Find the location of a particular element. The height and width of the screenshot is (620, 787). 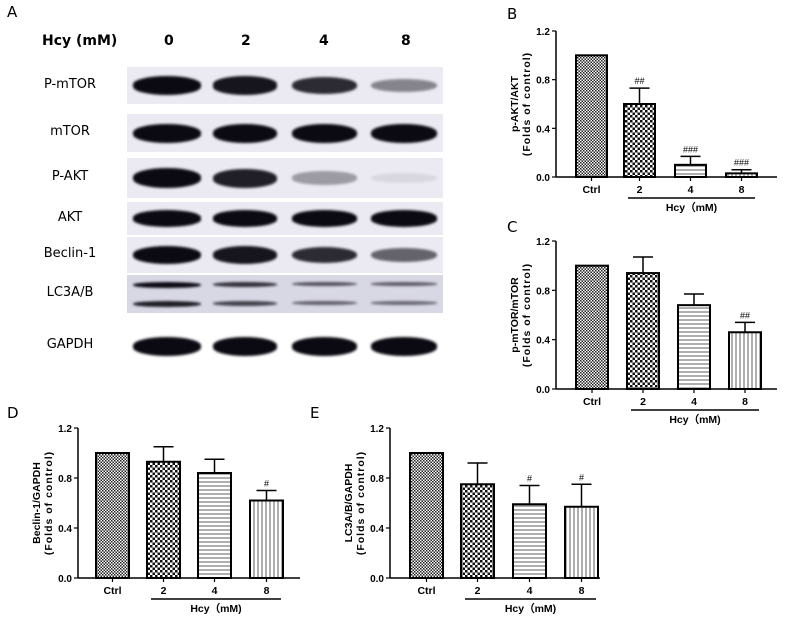

blot-strip is located at coordinates (285, 294).